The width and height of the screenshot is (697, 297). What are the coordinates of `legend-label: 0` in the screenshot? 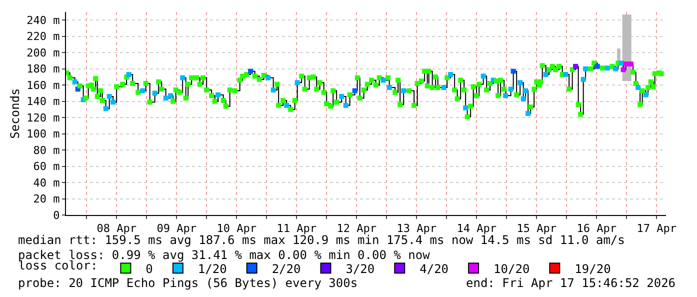 It's located at (149, 269).